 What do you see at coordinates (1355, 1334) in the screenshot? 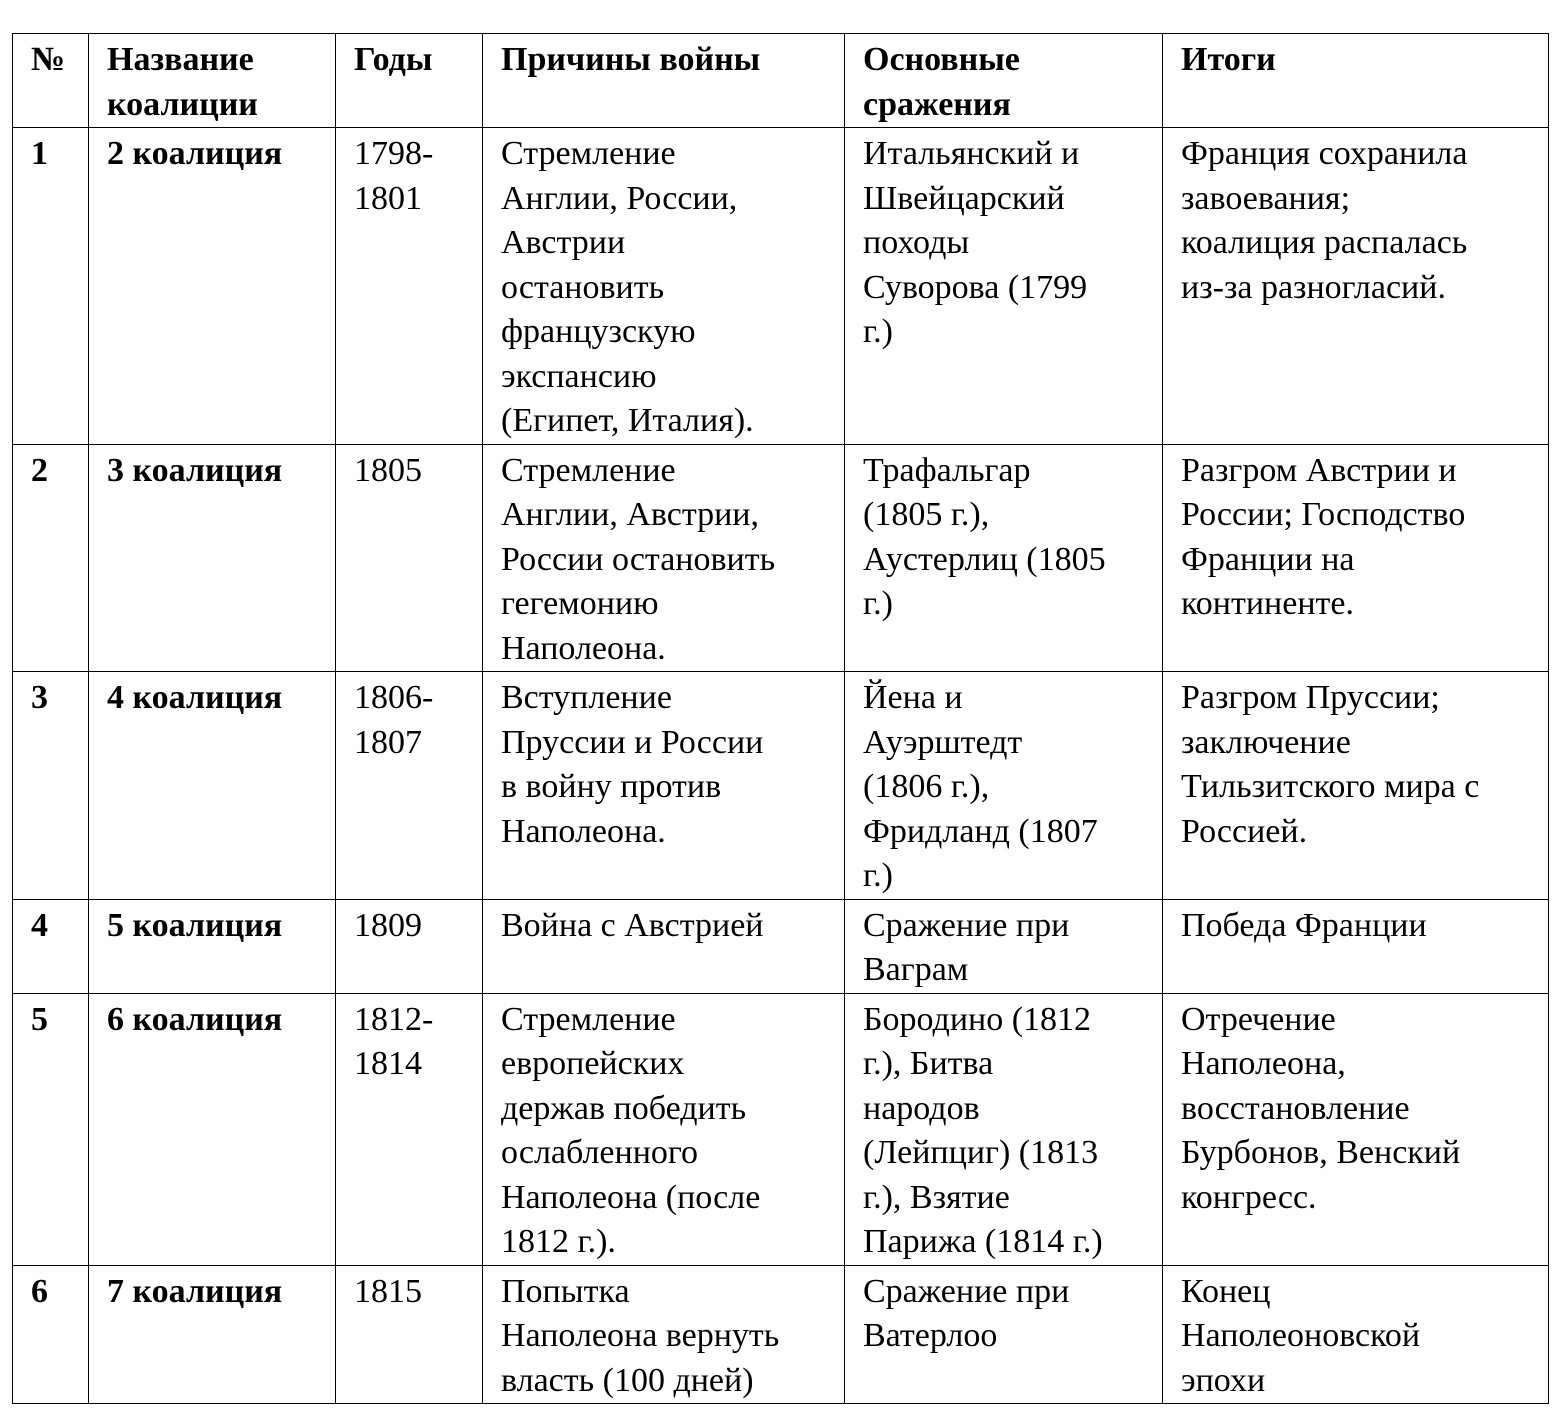
I see `cell-results: Конец Наполеоновской эпохи` at bounding box center [1355, 1334].